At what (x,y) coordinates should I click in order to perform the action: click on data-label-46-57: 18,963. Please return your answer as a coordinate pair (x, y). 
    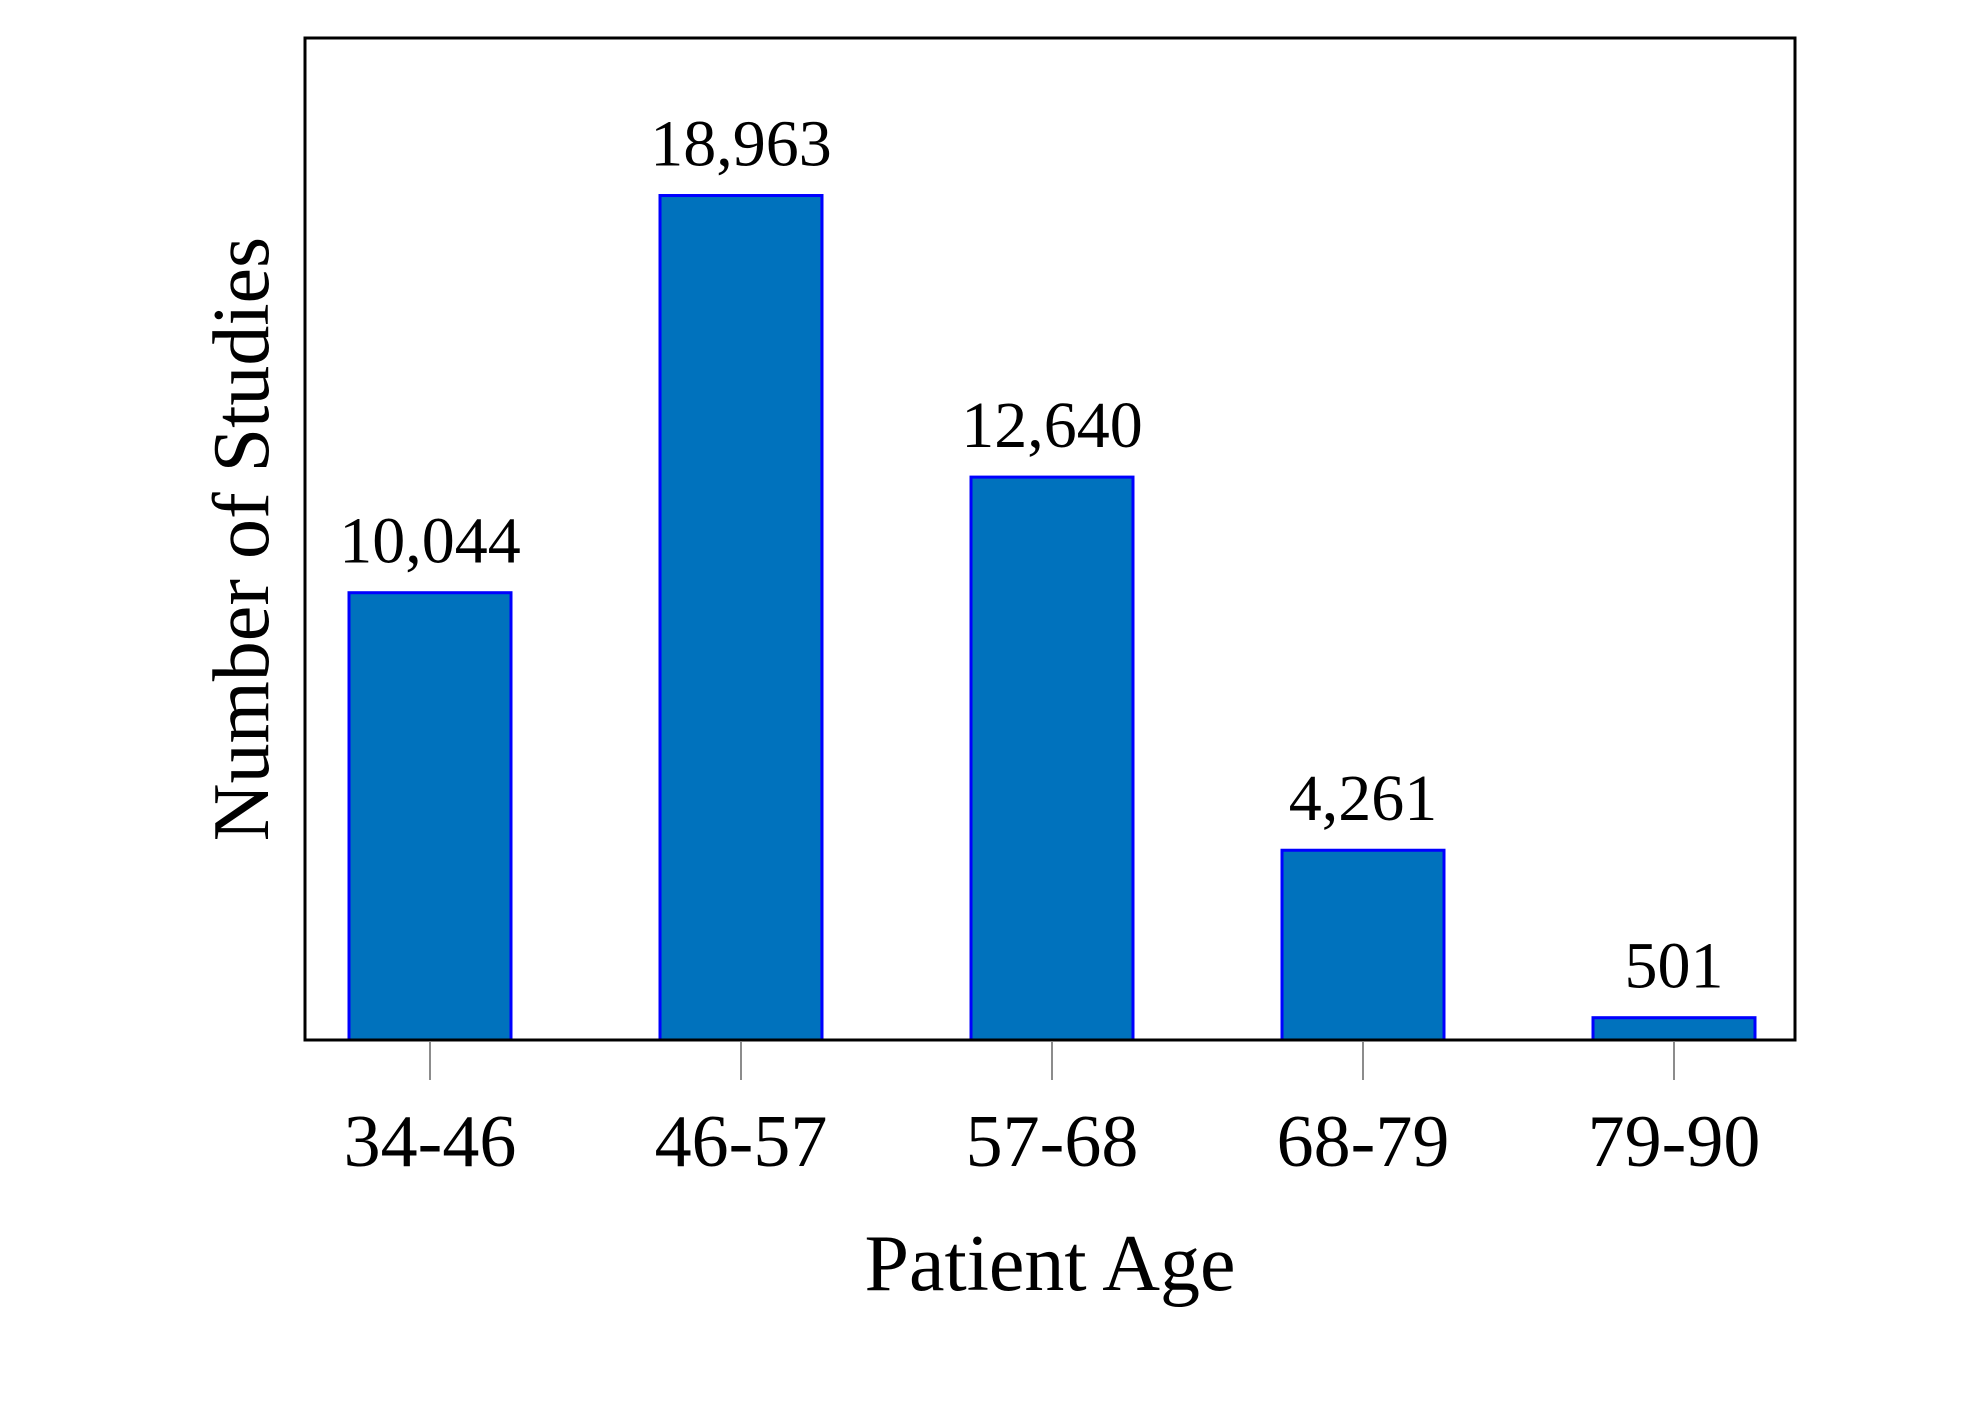
    Looking at the image, I should click on (741, 144).